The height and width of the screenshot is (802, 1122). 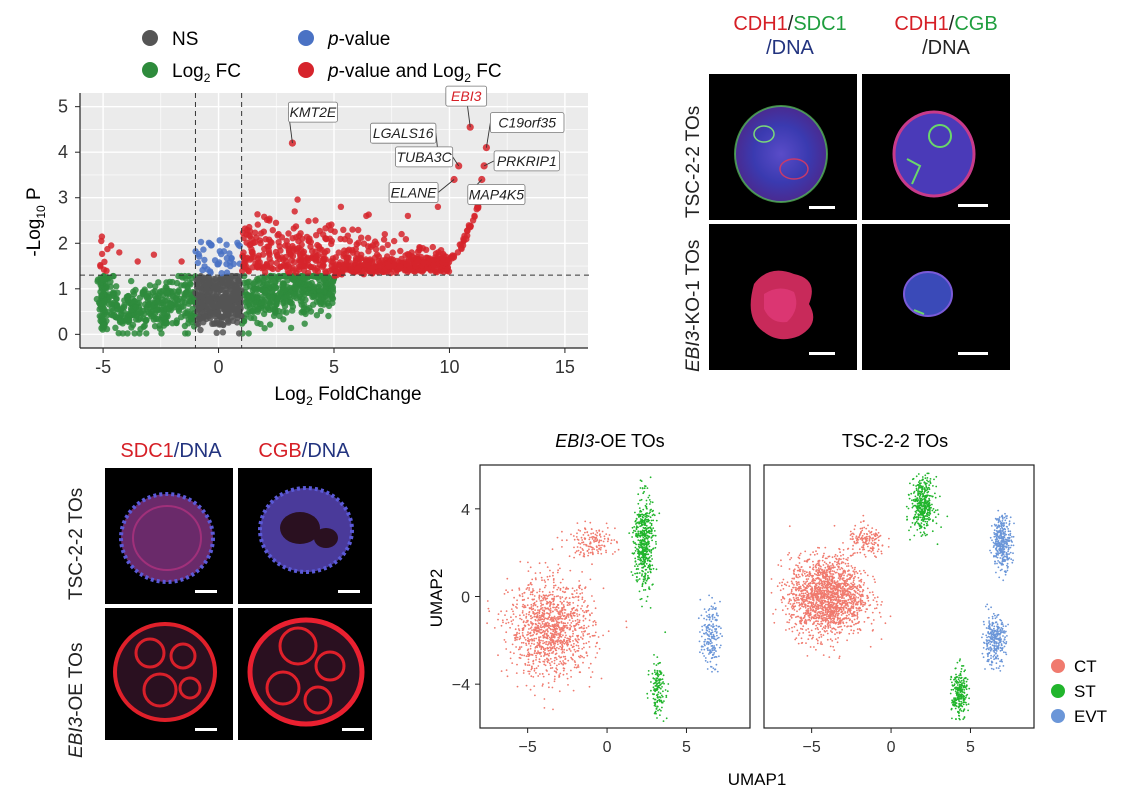 What do you see at coordinates (206, 73) in the screenshot?
I see `legend-fc-label: Log2 FC` at bounding box center [206, 73].